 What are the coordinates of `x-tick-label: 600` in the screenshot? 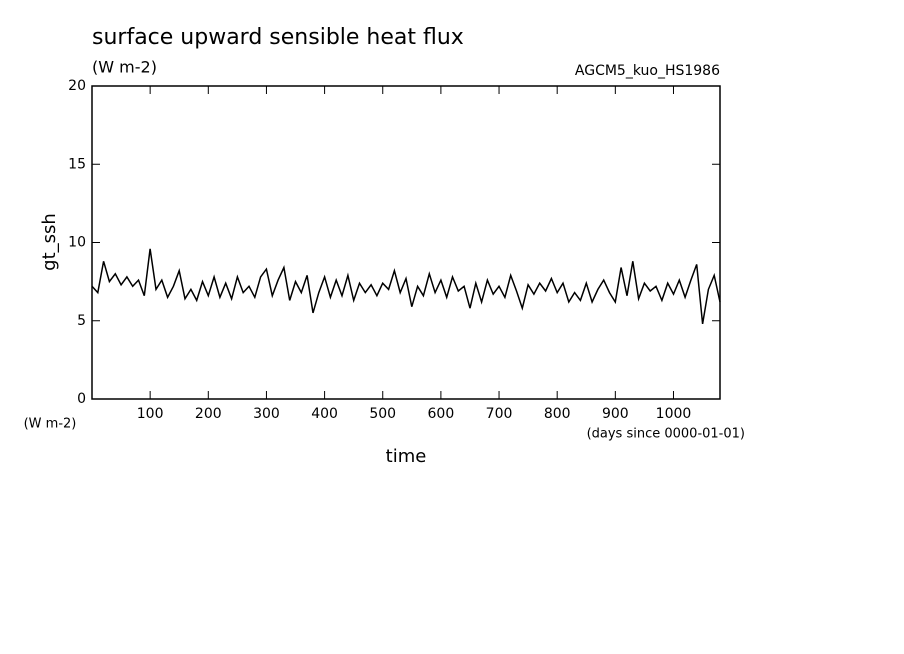 It's located at (441, 414).